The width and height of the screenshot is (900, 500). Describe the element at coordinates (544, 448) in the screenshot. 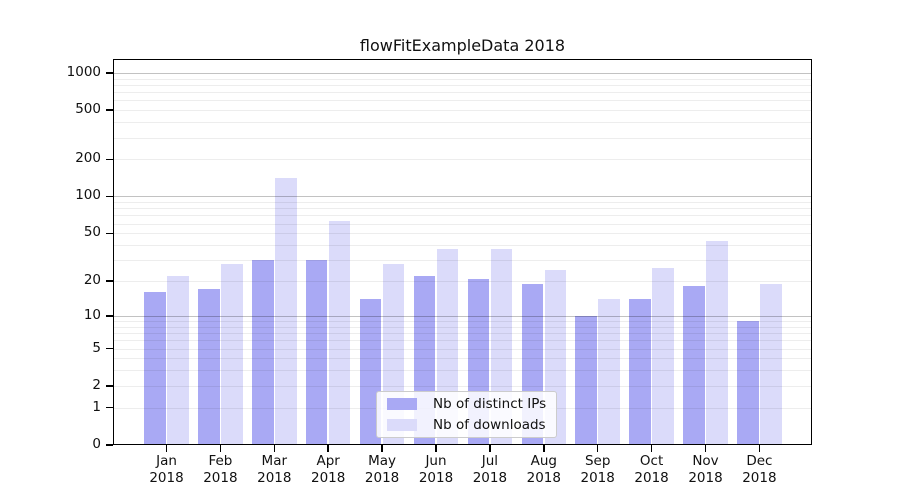

I see `x-tick-aug` at that location.